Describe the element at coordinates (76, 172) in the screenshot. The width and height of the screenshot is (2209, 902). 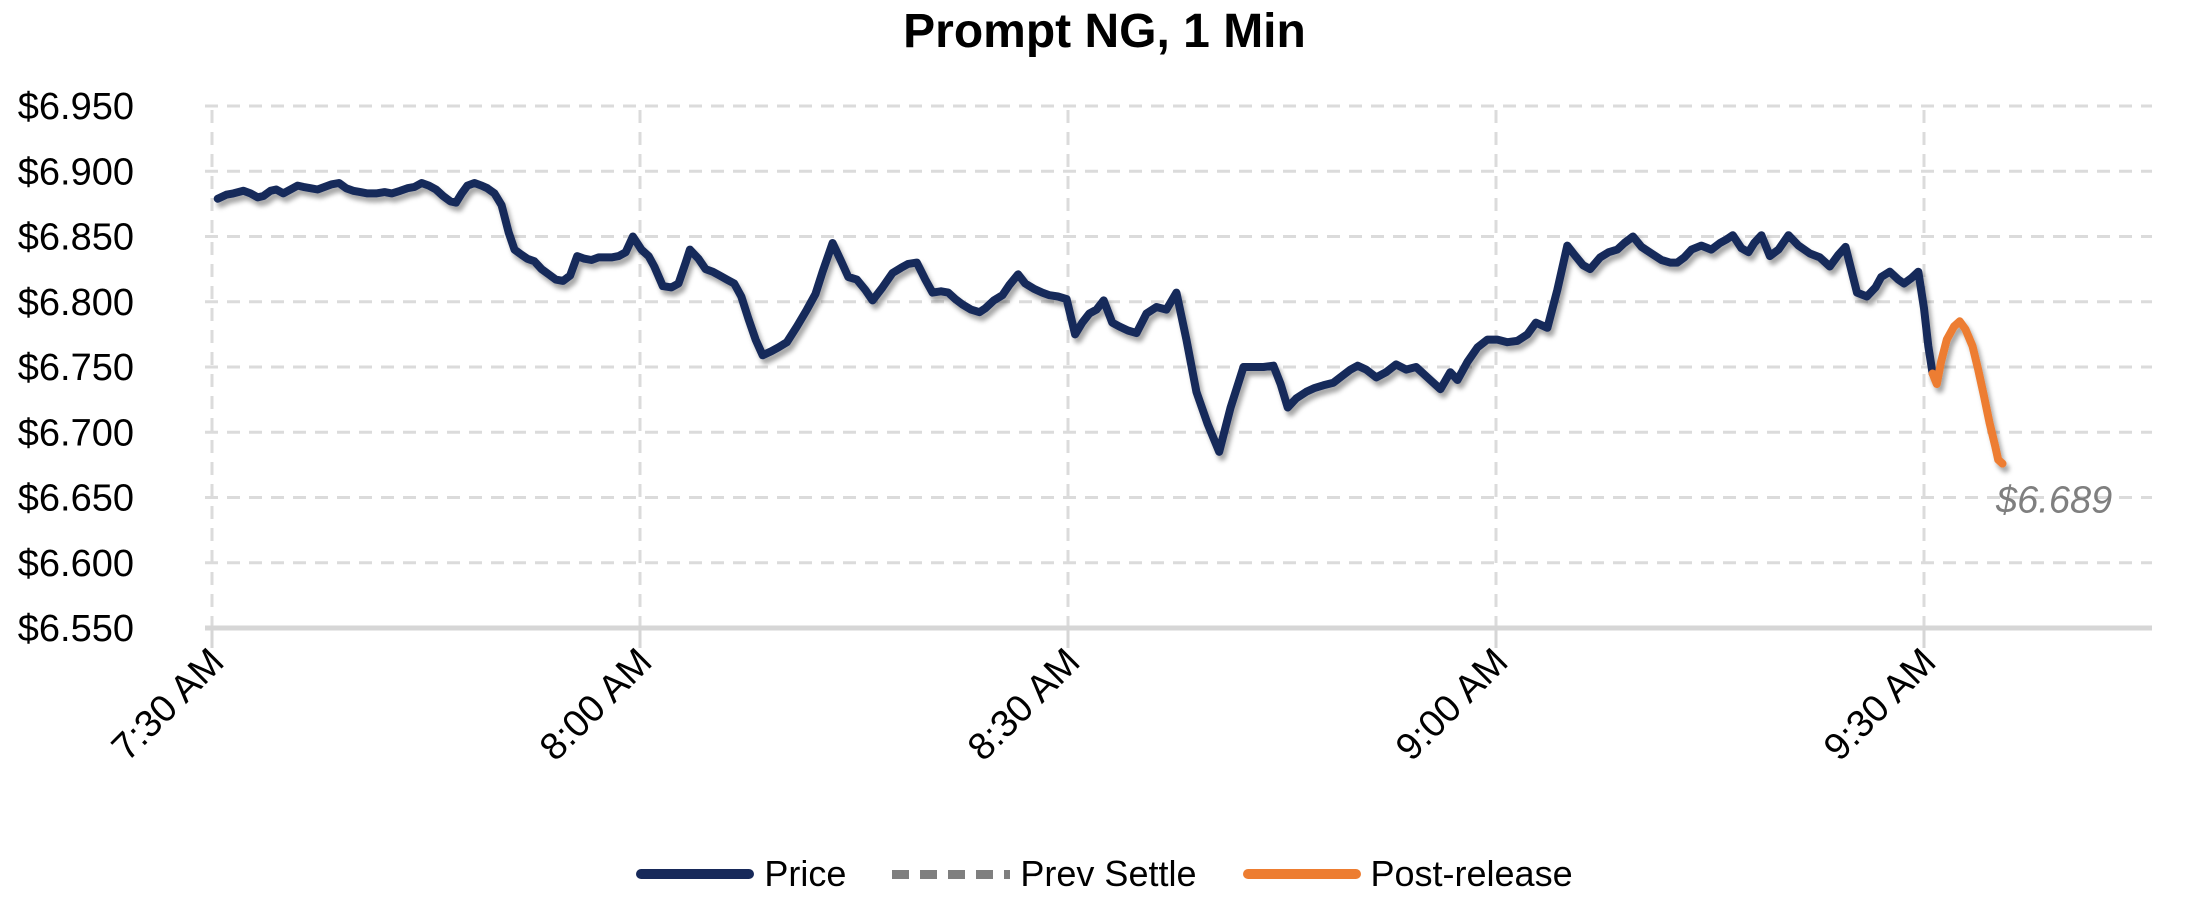
I see `y-tick-label: $6.900` at that location.